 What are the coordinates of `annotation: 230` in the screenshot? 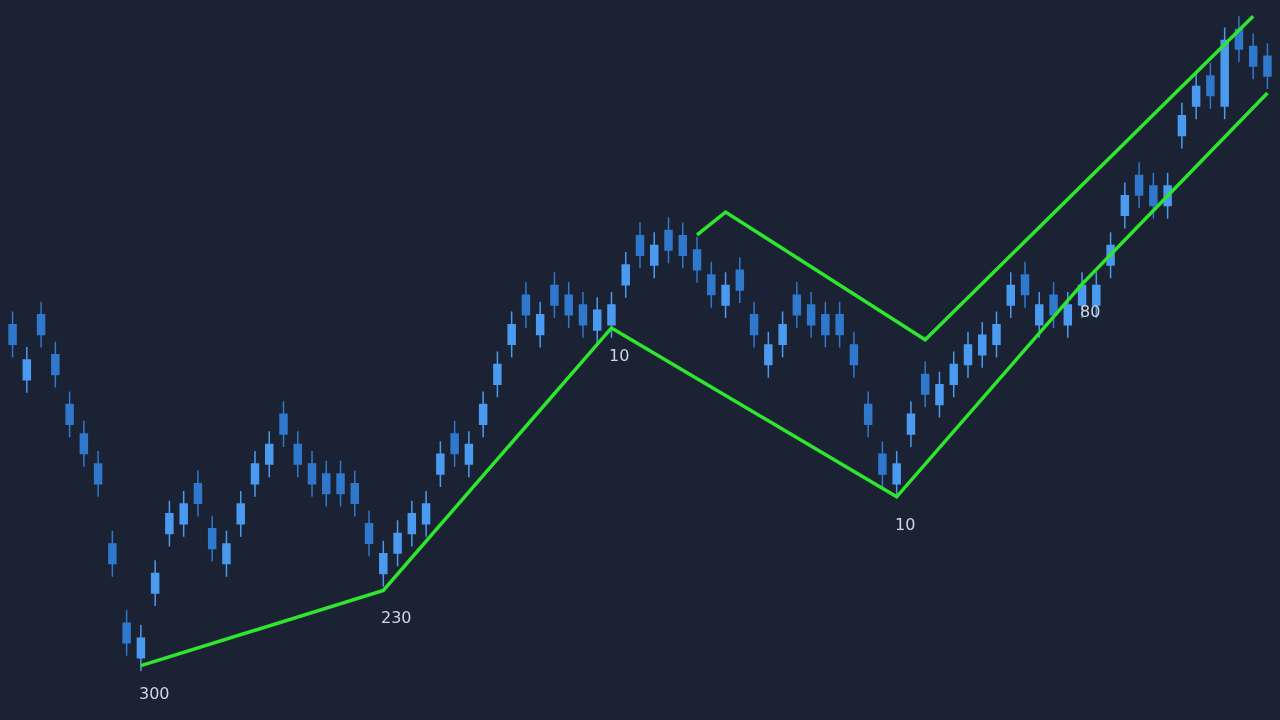 It's located at (396, 617).